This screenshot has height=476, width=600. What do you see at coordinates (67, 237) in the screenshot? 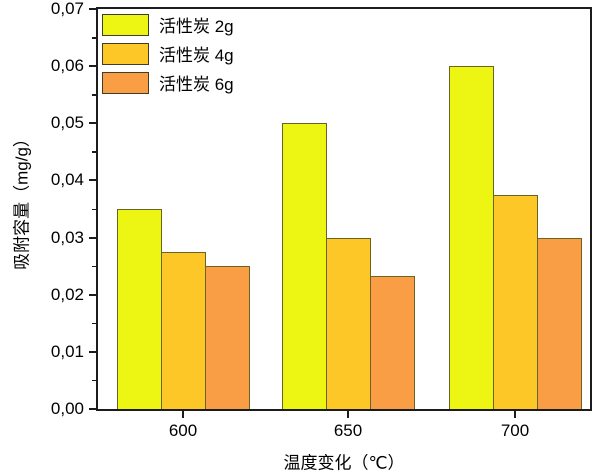
I see `y-tick-label: 0,03` at bounding box center [67, 237].